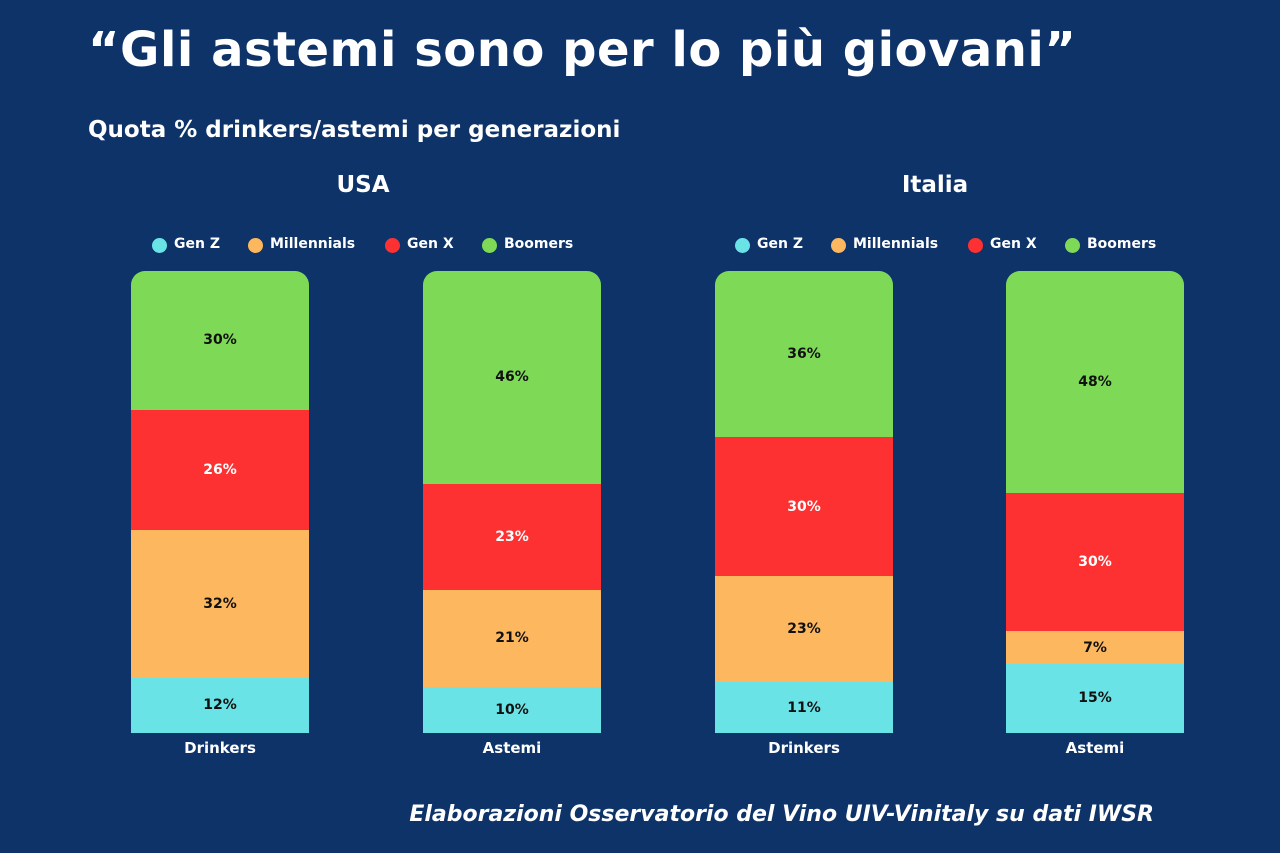  I want to click on bar-usa-astemi: 10% 21% 23% 46%, so click(512, 502).